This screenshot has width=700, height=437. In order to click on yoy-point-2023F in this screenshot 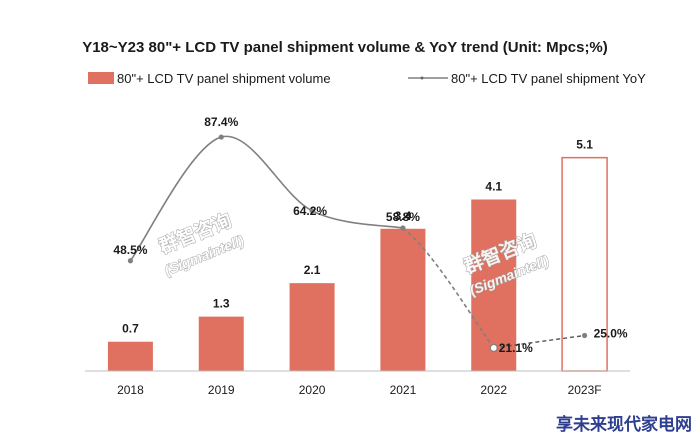, I will do `click(584, 335)`.